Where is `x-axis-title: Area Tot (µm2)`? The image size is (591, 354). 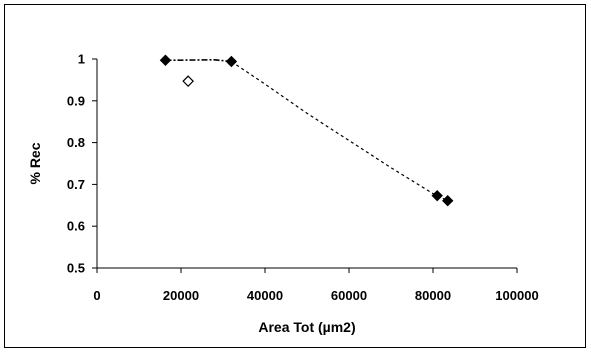
x-axis-title: Area Tot (µm2) is located at coordinates (306, 327).